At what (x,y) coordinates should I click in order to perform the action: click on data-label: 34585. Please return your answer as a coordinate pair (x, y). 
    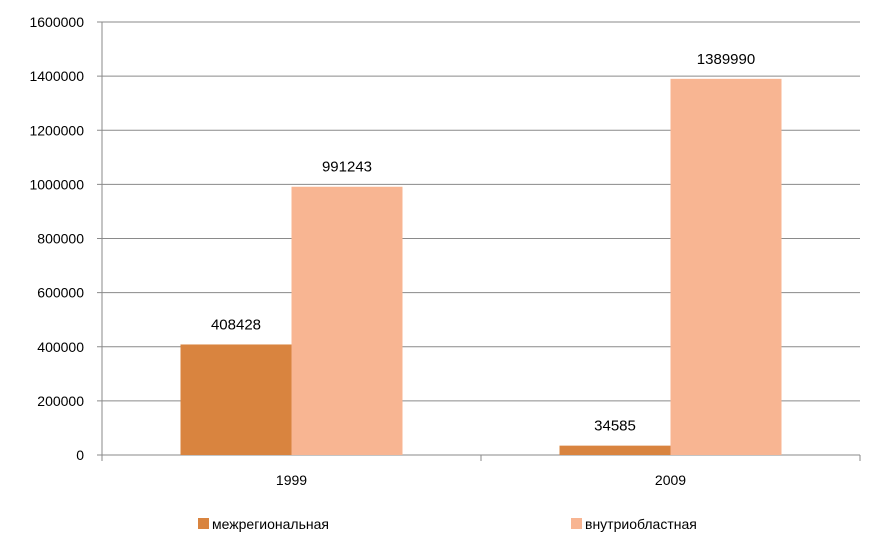
    Looking at the image, I should click on (615, 426).